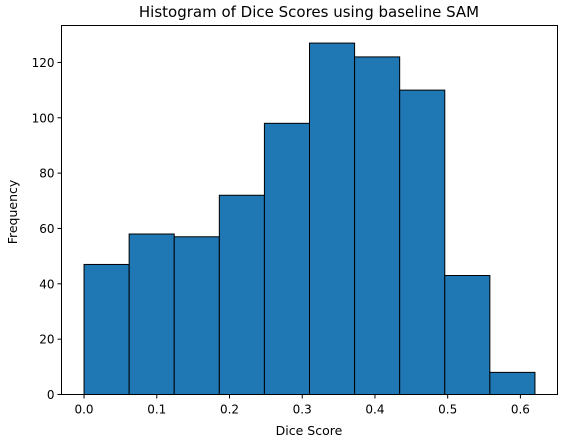 This screenshot has width=561, height=443. Describe the element at coordinates (229, 410) in the screenshot. I see `x-tick-label: 0.2` at that location.